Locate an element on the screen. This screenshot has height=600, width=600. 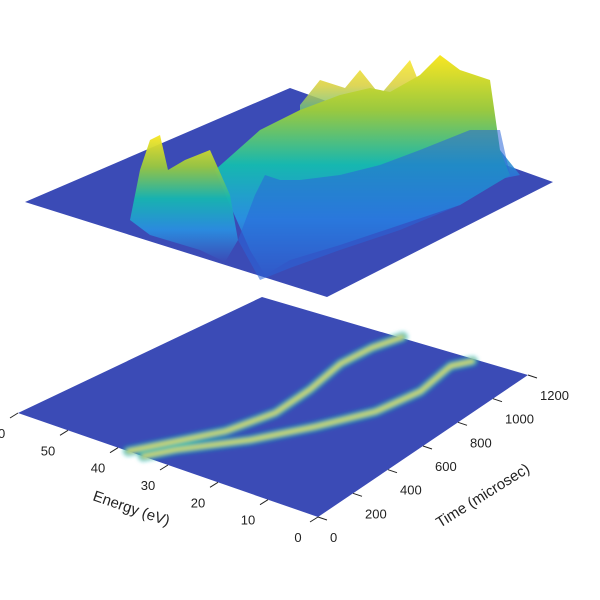
x-tick-label: 400 is located at coordinates (411, 490).